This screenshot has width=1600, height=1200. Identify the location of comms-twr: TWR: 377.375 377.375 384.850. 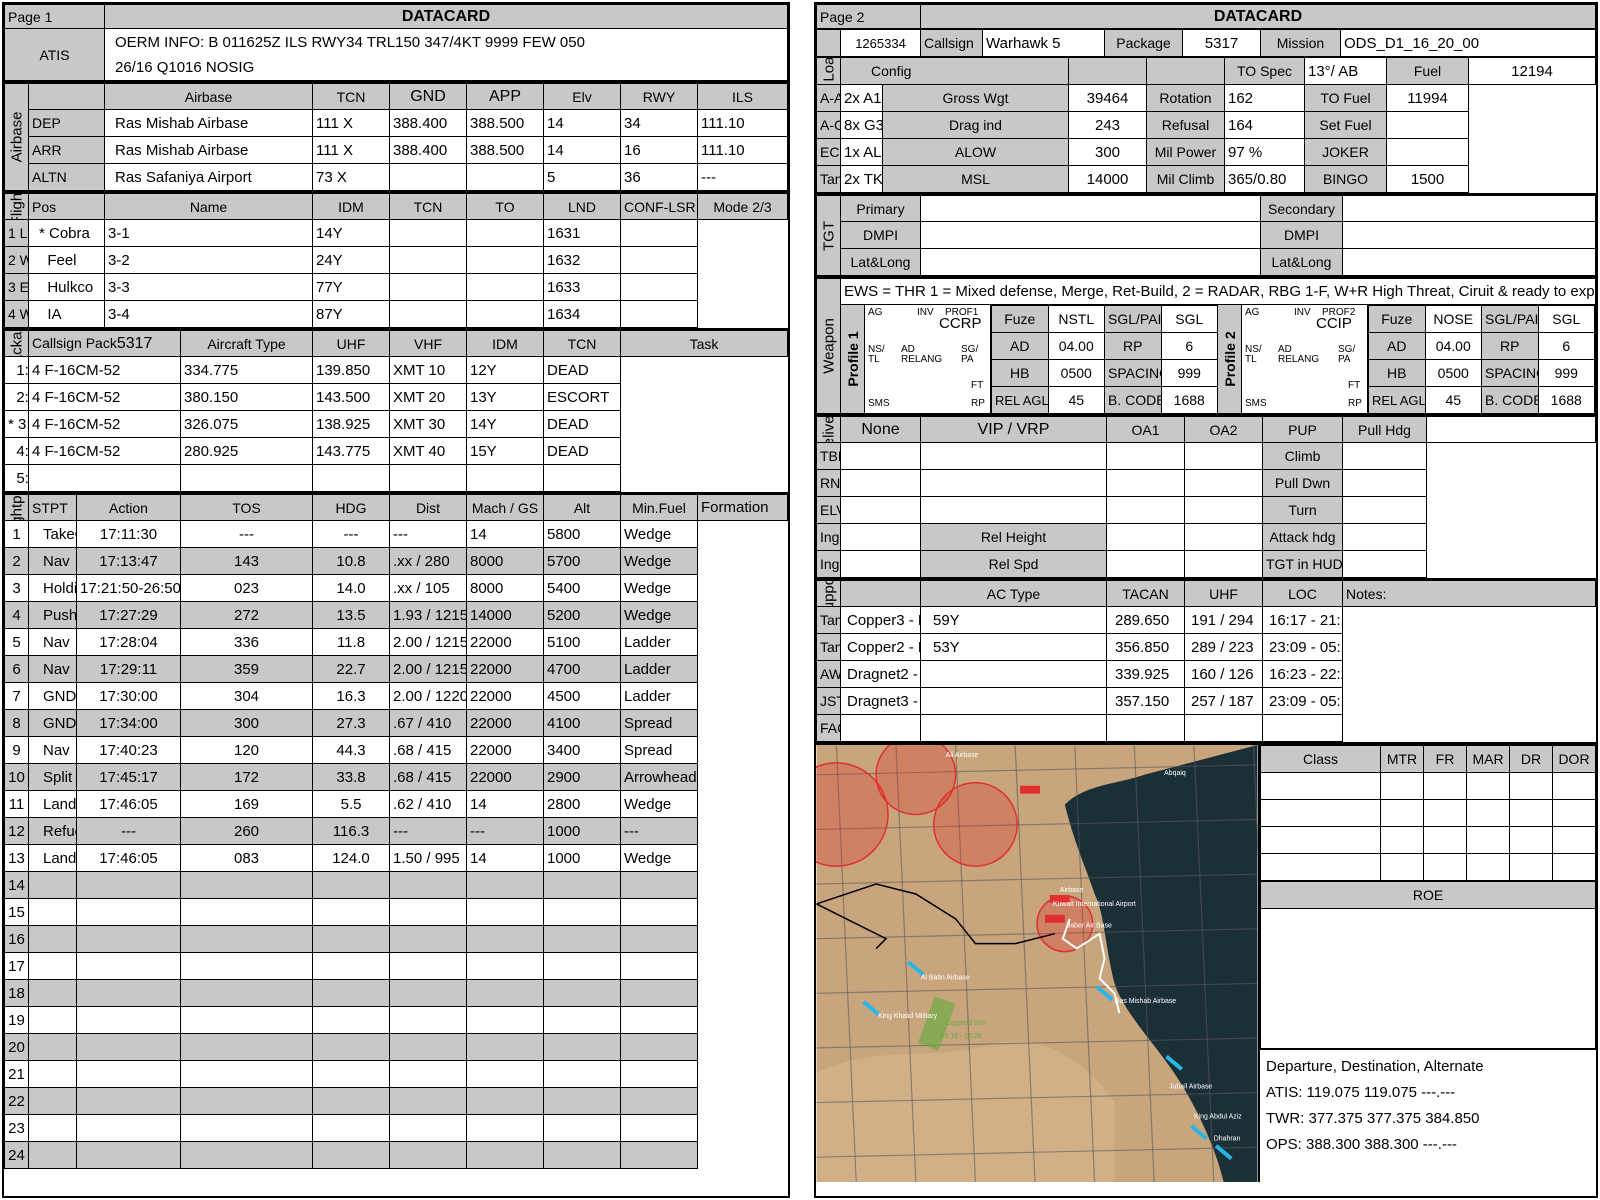
(1373, 1118).